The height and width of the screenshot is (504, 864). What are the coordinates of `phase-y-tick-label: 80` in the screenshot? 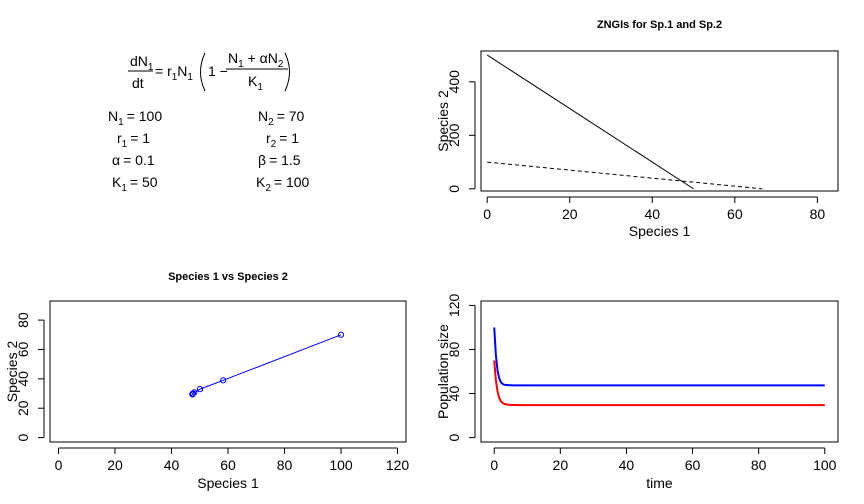 It's located at (23, 320).